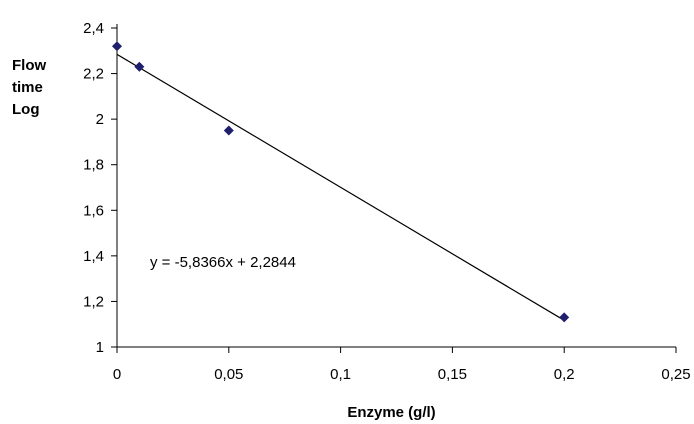  What do you see at coordinates (391, 412) in the screenshot?
I see `x-axis-label: Enzyme (g/l)` at bounding box center [391, 412].